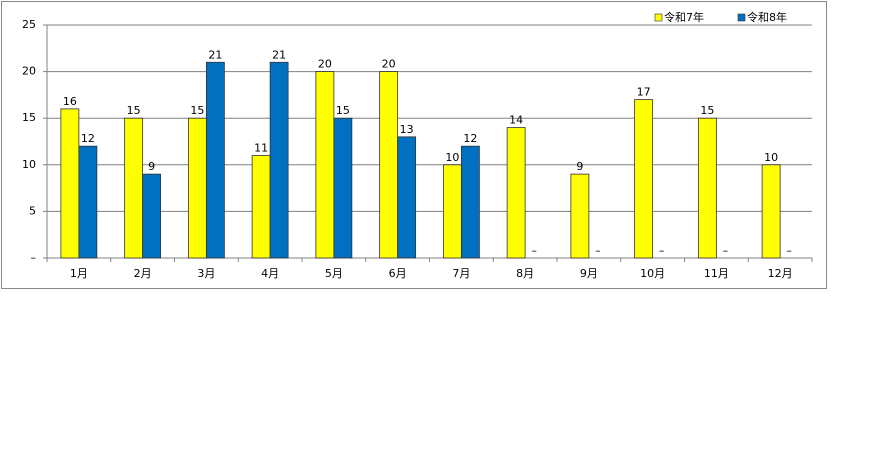 The image size is (873, 460). I want to click on value-label: 16, so click(70, 101).